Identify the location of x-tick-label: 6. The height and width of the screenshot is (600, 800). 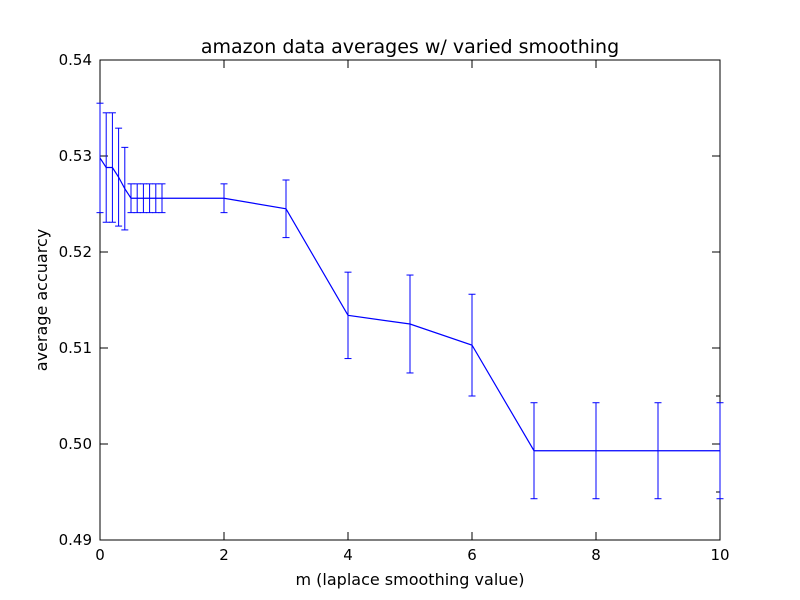
(472, 555).